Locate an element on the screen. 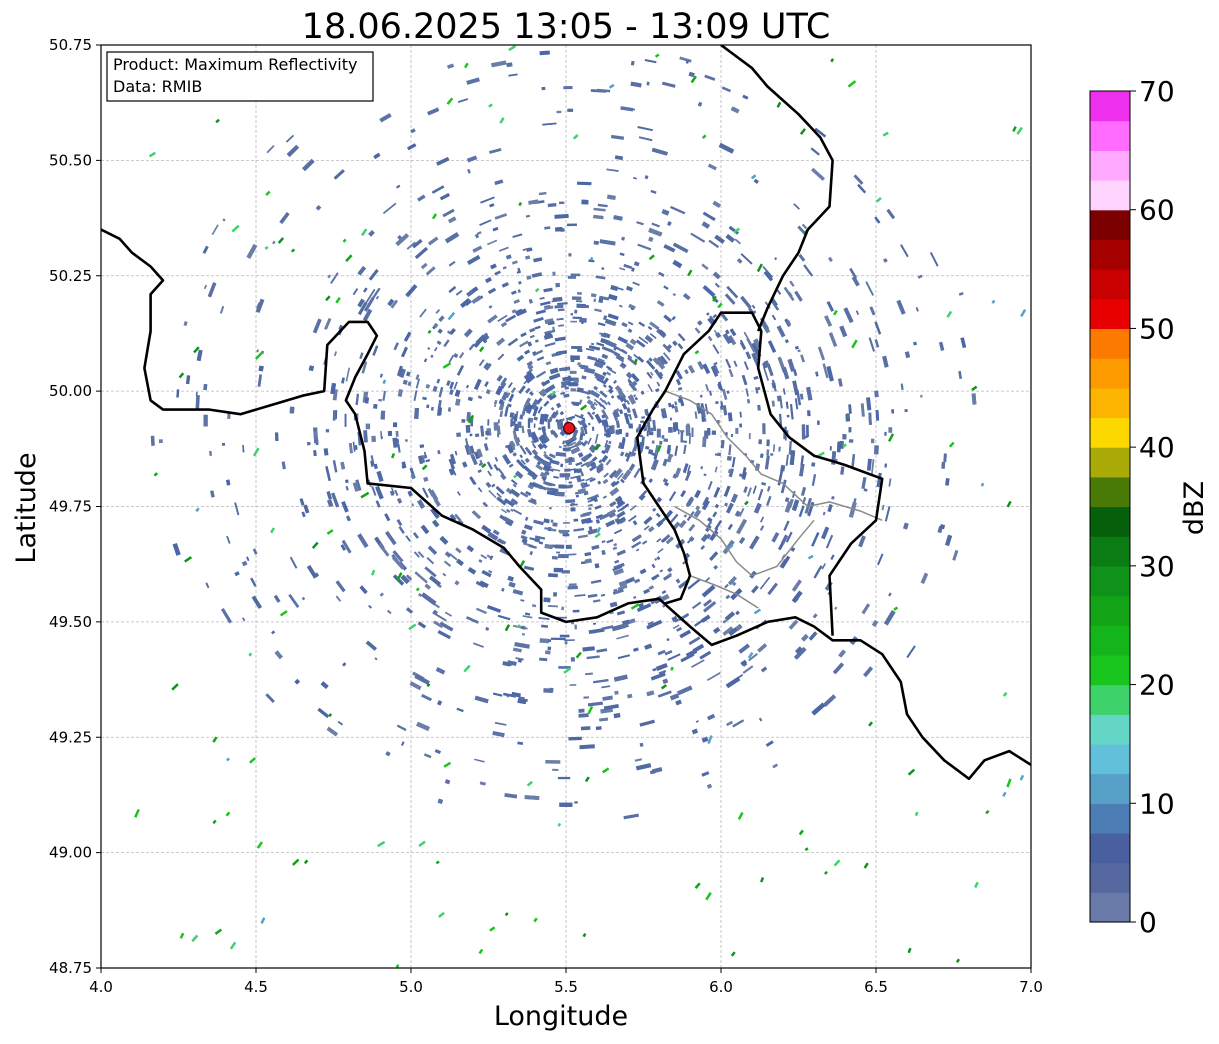 The image size is (1219, 1044). colorbar-tick-label: 60 is located at coordinates (1157, 210).